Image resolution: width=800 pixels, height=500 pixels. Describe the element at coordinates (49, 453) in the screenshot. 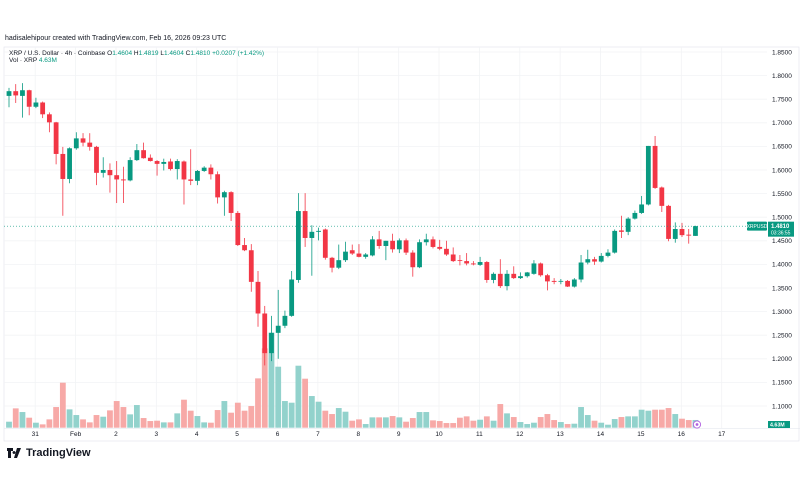

I see `tradingview-logo: TradingView` at that location.